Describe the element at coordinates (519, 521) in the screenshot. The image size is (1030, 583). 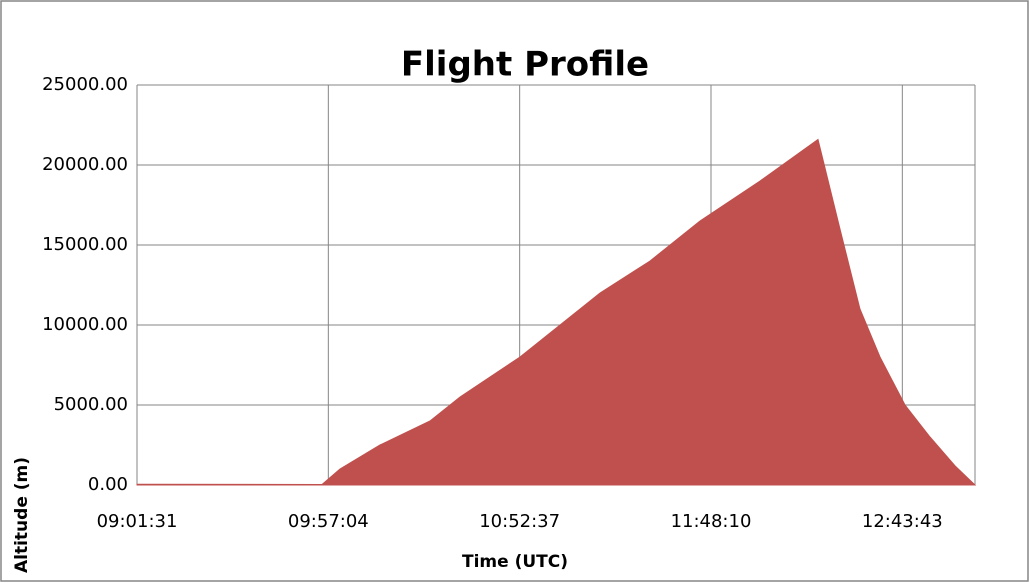
I see `x-tick-label: 10:52:37` at that location.